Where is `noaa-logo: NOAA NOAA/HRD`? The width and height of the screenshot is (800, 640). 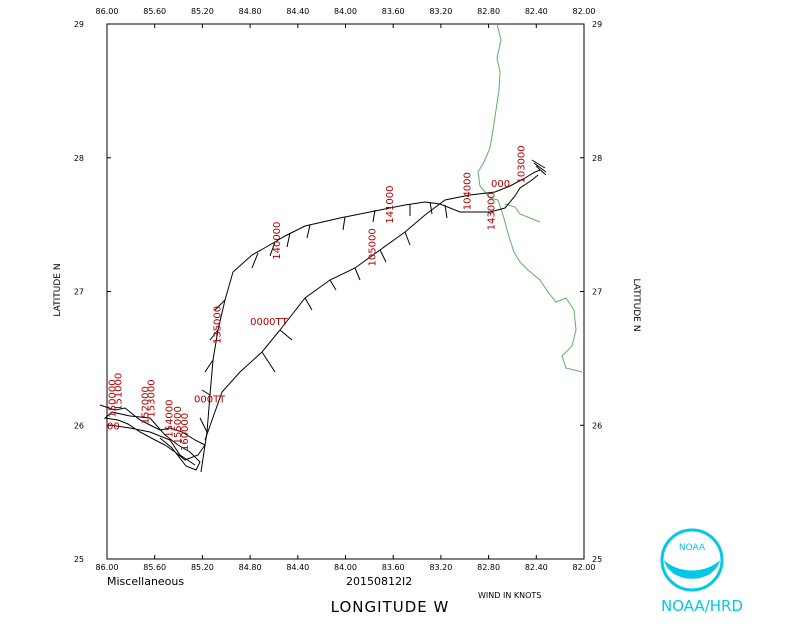 noaa-logo: NOAA NOAA/HRD is located at coordinates (701, 571).